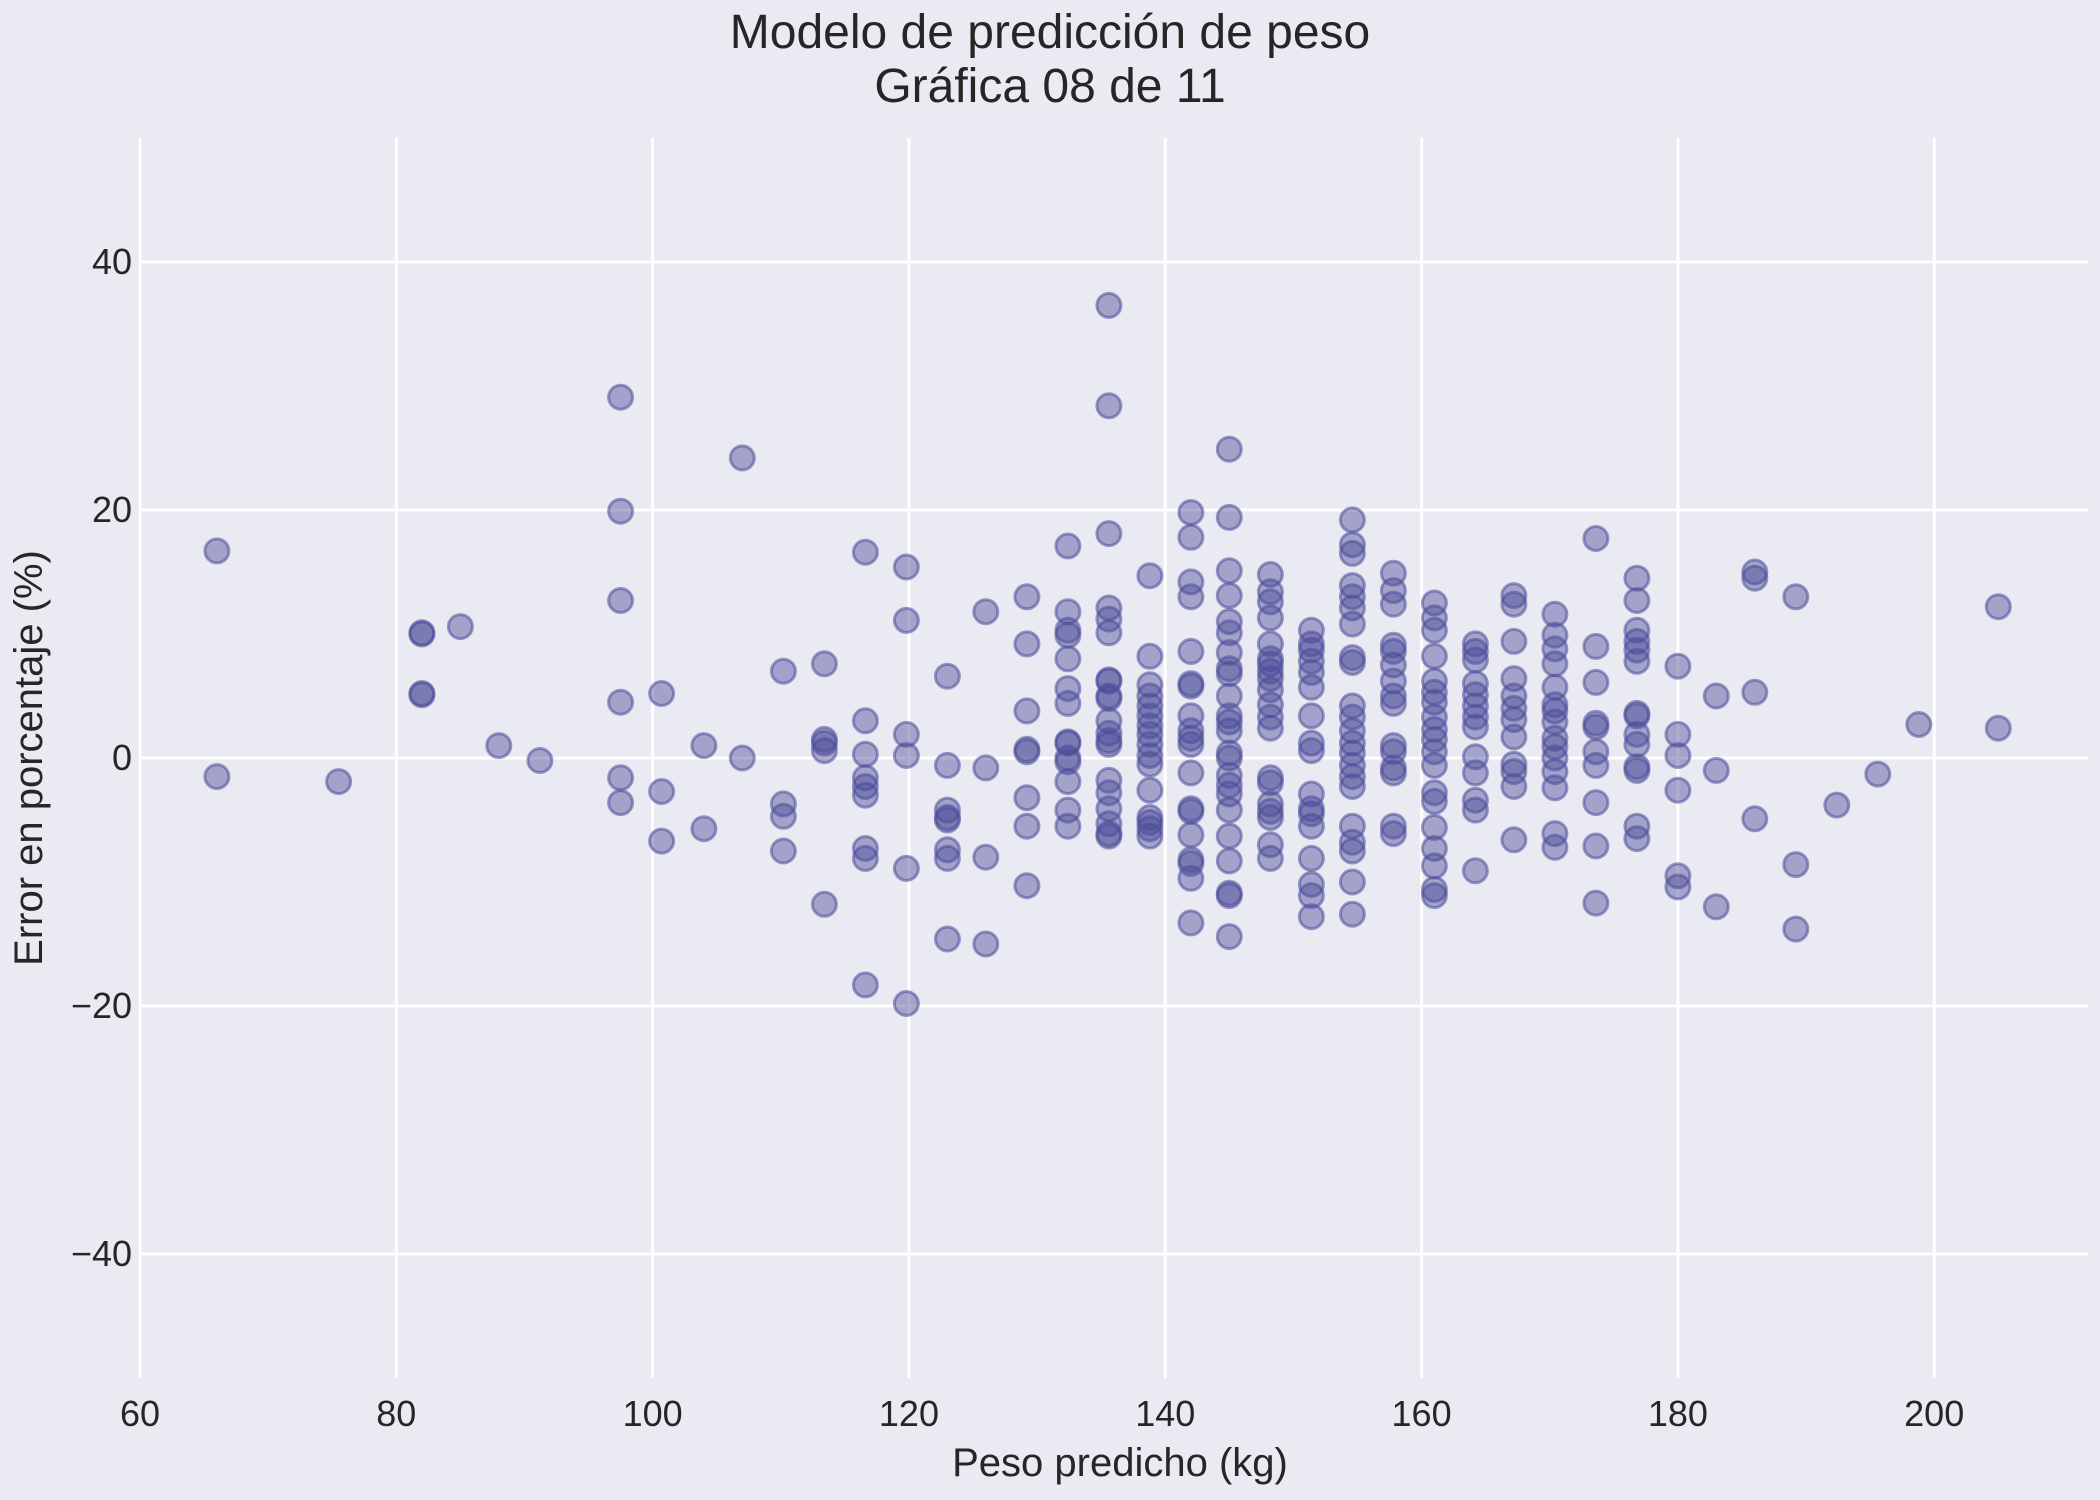  Describe the element at coordinates (653, 1413) in the screenshot. I see `x-tick-label: 100` at that location.